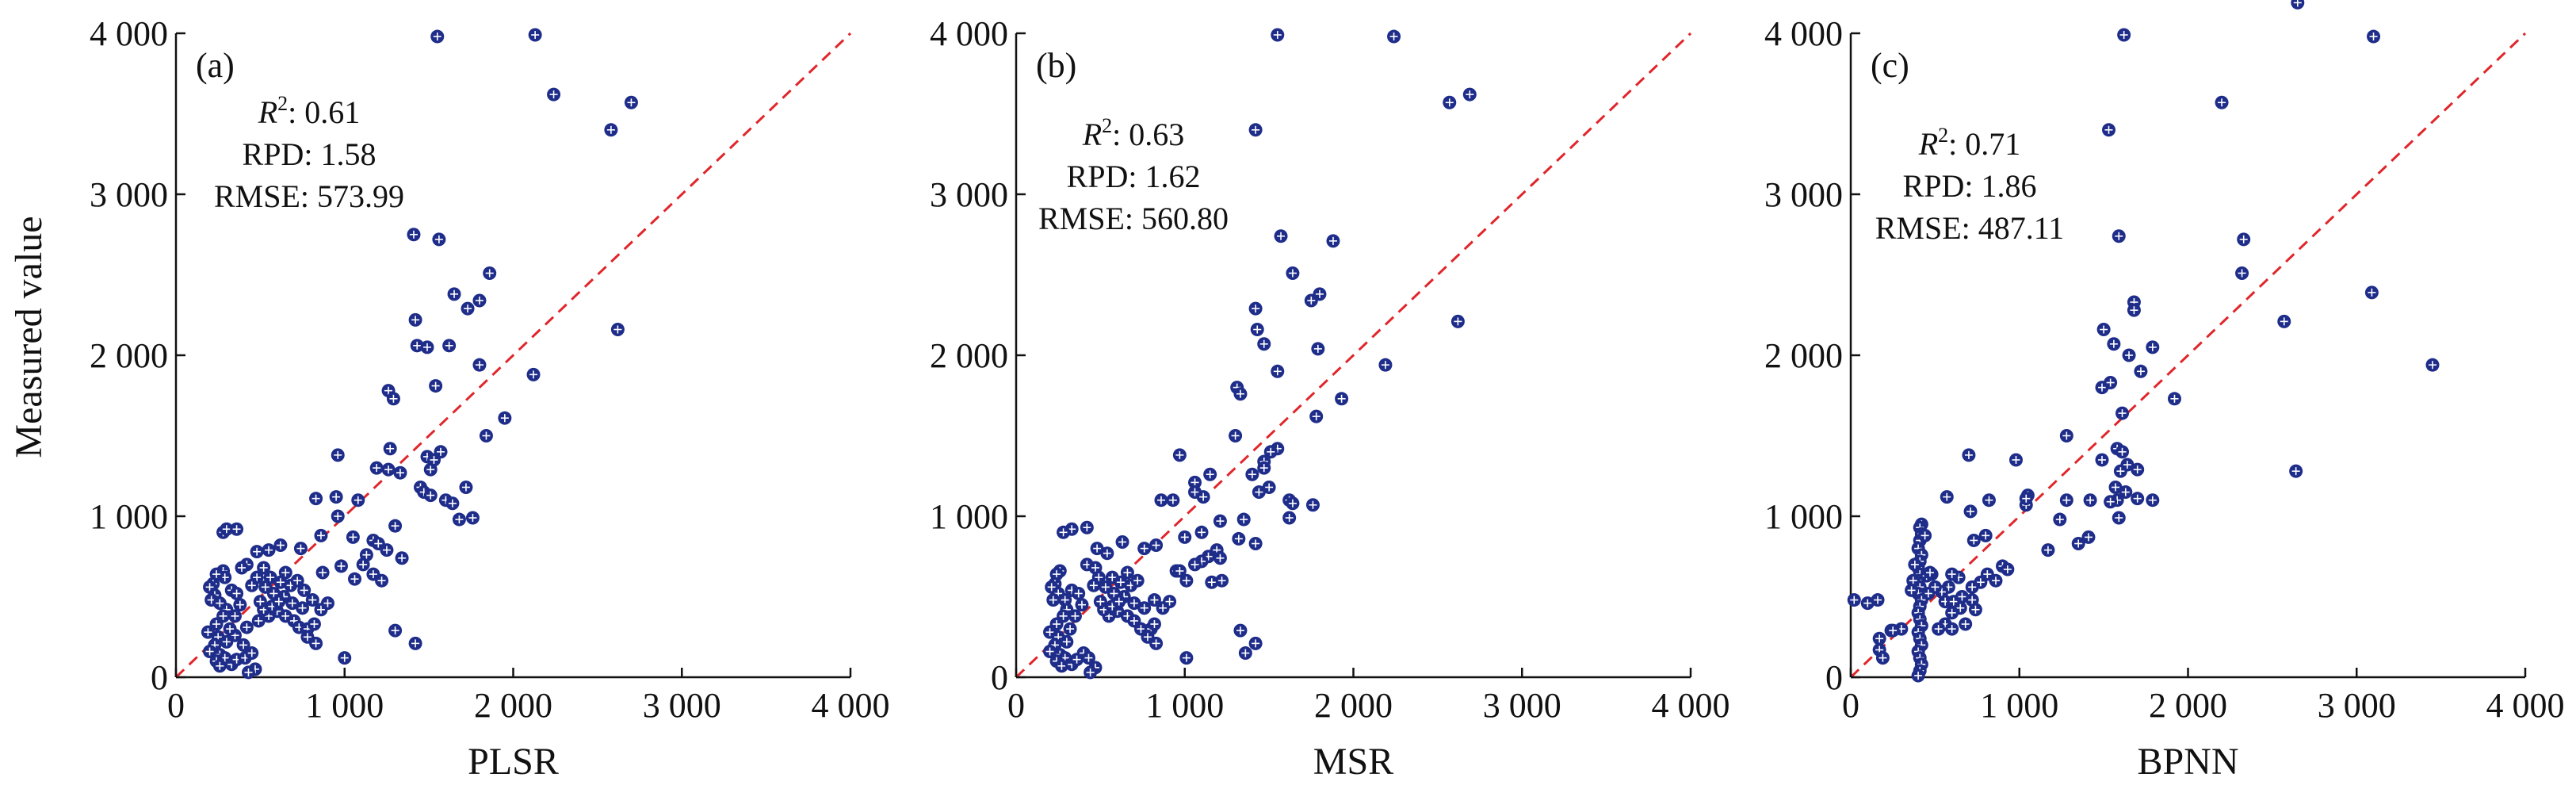 Image resolution: width=2576 pixels, height=793 pixels. What do you see at coordinates (309, 196) in the screenshot?
I see `stat-rmse: RMSE: 573.99` at bounding box center [309, 196].